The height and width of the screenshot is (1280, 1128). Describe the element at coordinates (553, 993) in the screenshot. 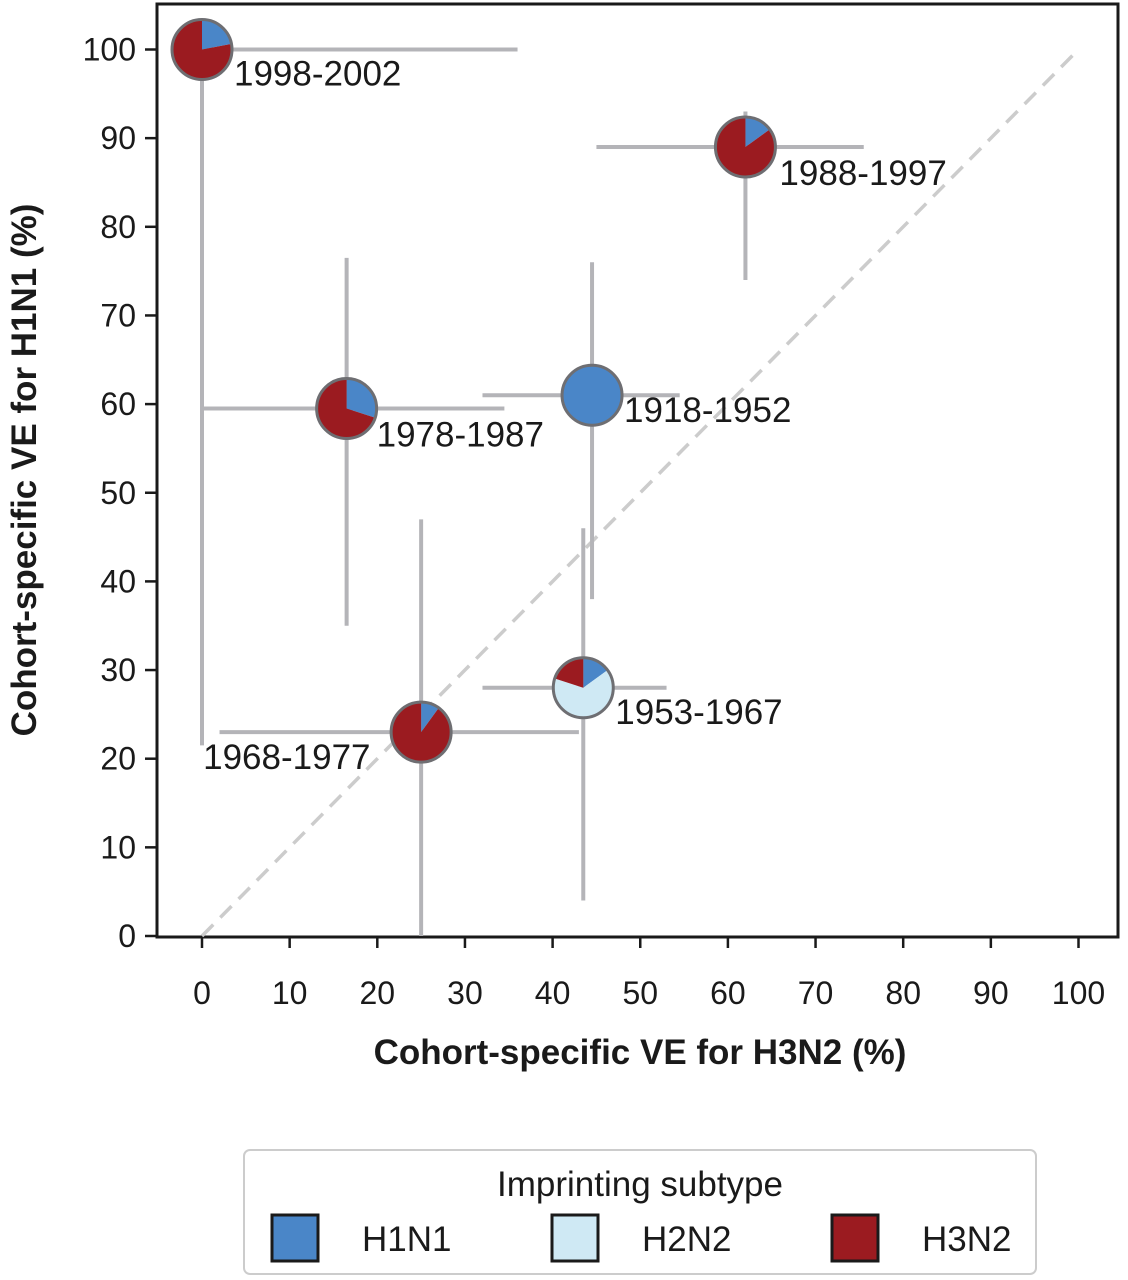

I see `x-tick-label: 40` at that location.